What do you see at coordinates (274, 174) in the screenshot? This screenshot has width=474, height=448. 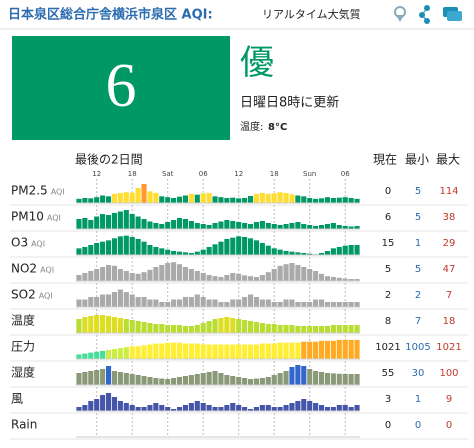 I see `time-label: 18` at bounding box center [274, 174].